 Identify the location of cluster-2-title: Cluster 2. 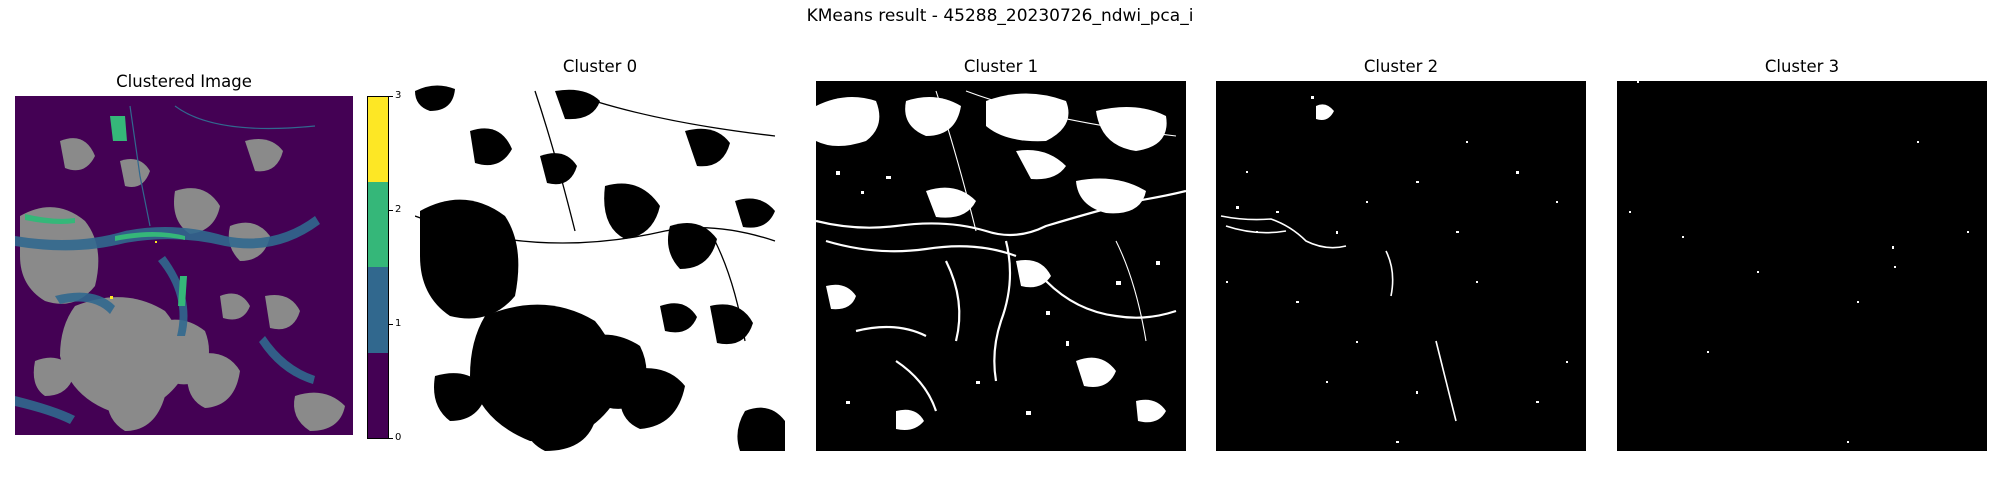
(1401, 66).